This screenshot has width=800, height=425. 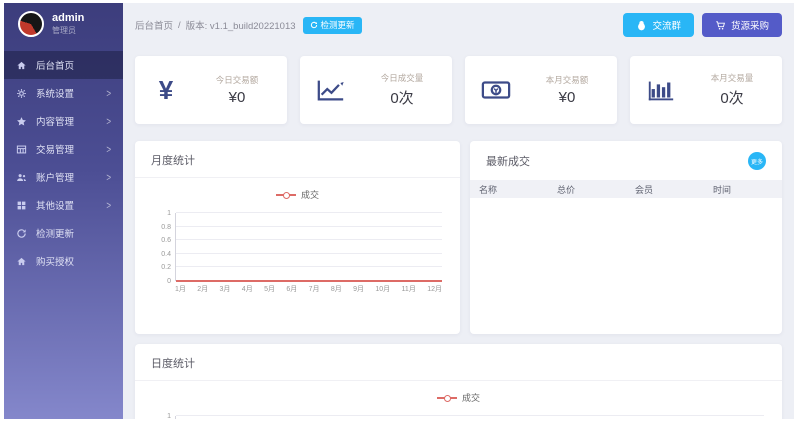 I want to click on latest-table-header: 名称 总价 会员 时间, so click(x=626, y=189).